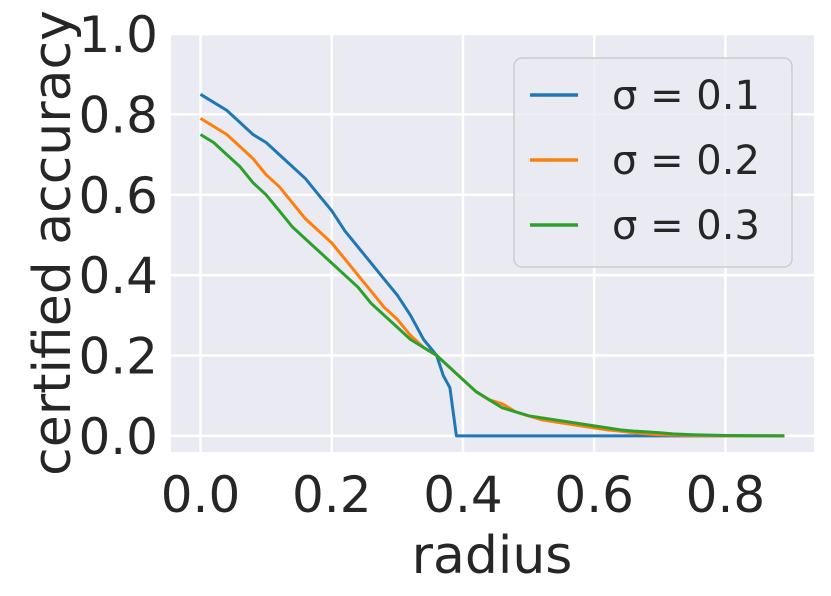 The width and height of the screenshot is (831, 596). Describe the element at coordinates (686, 96) in the screenshot. I see `legend-label-1: σ = 0.1` at that location.